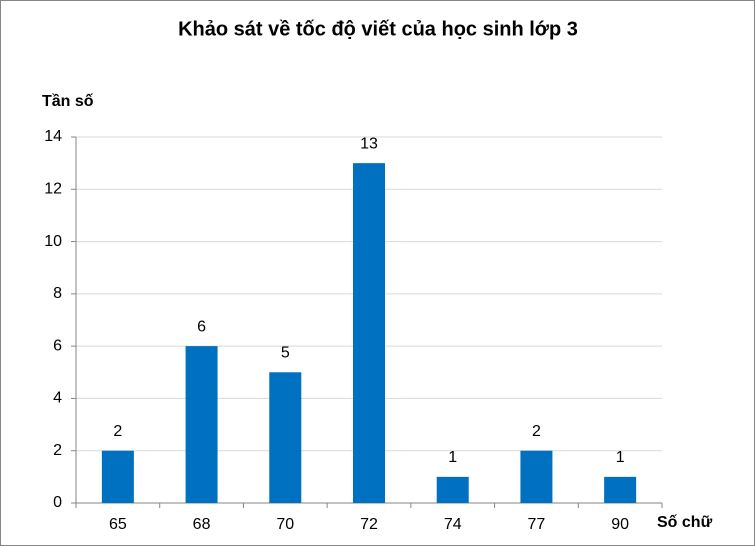  Describe the element at coordinates (369, 143) in the screenshot. I see `data-label: 13` at that location.